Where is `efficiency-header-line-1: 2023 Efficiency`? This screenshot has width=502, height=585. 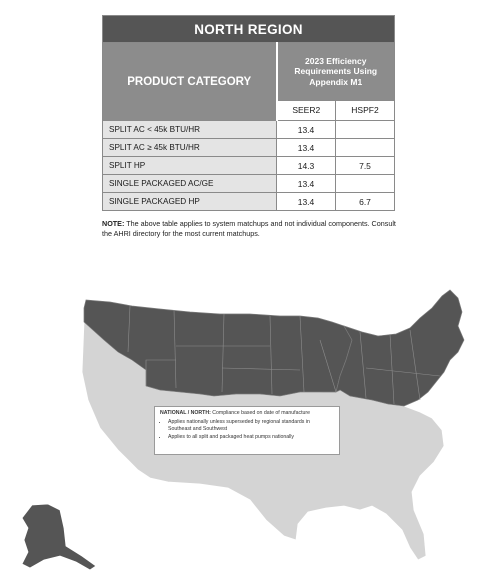 efficiency-header-line-1: 2023 Efficiency is located at coordinates (336, 60).